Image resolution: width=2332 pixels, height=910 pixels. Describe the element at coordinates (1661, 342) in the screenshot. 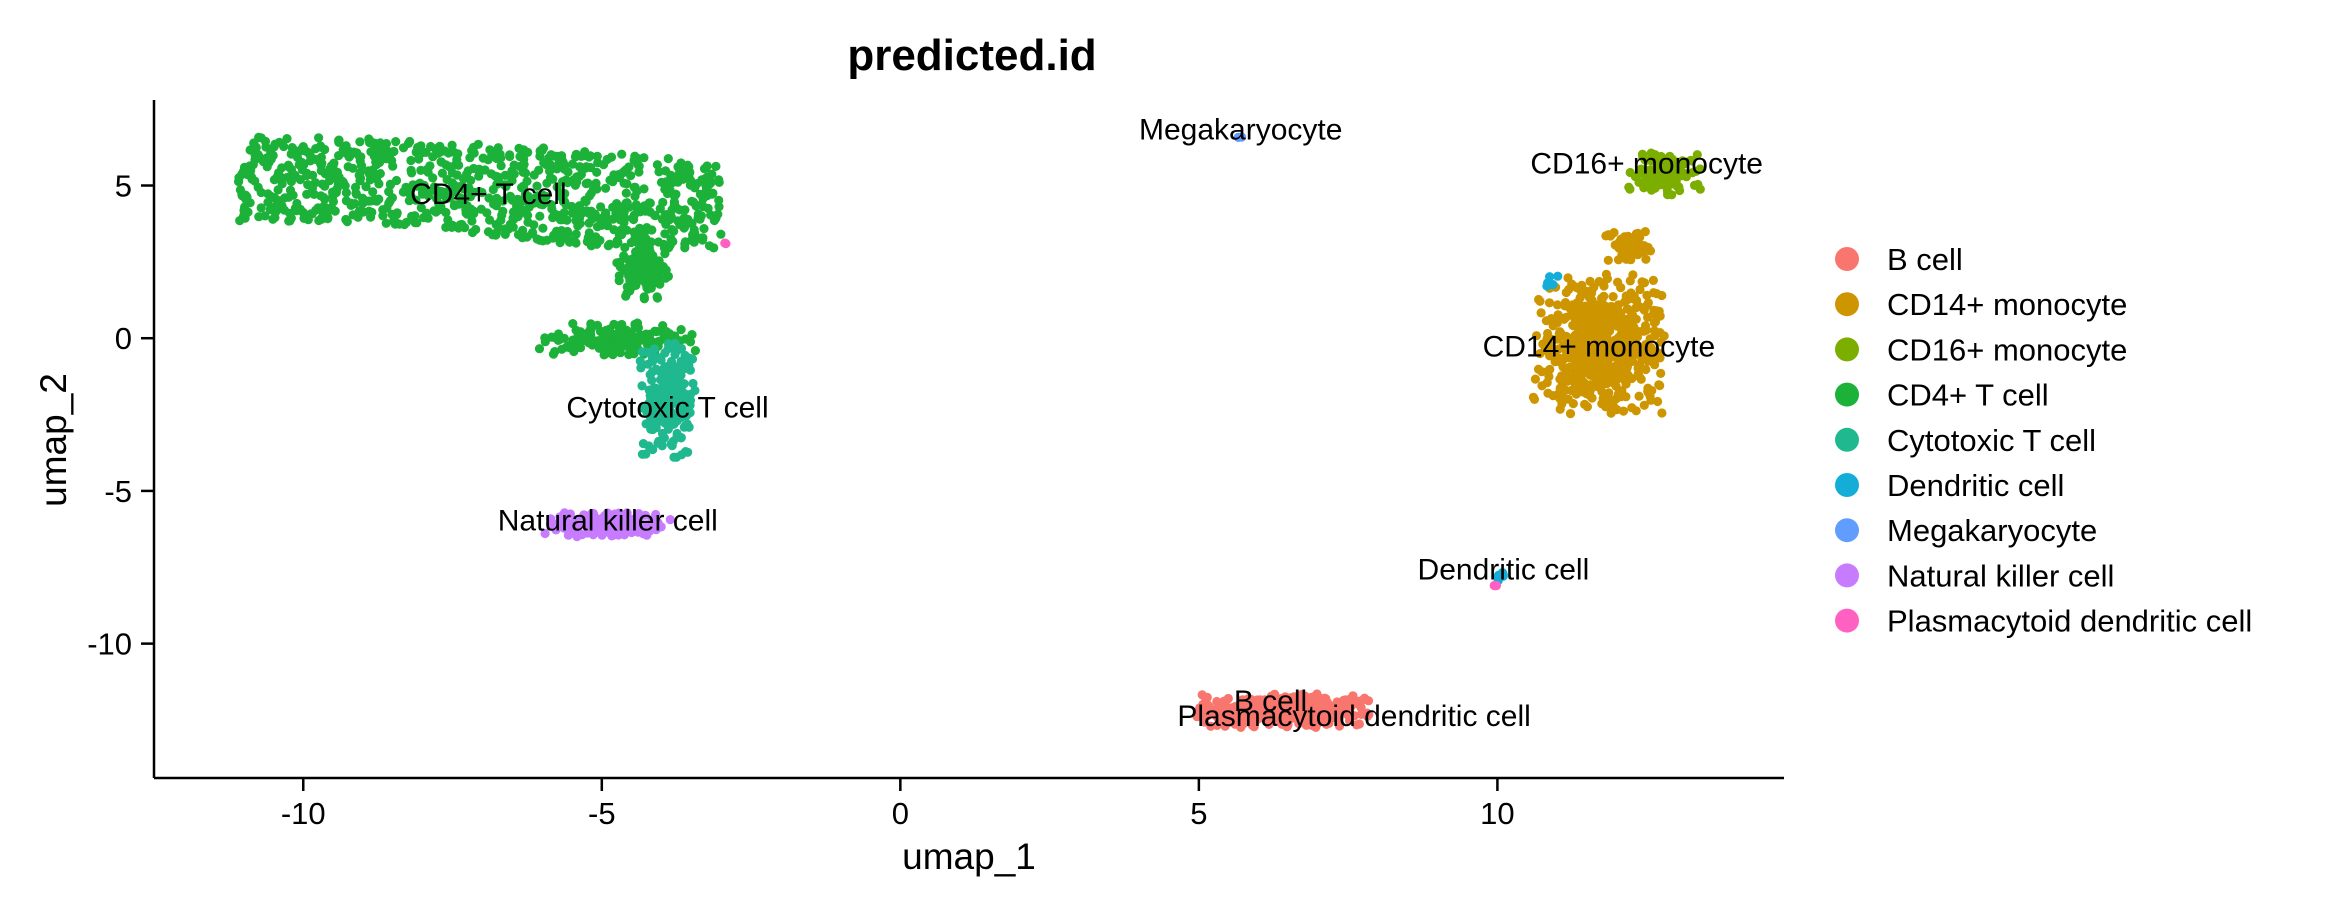

I see `point-cd14-monocyte-1995` at that location.